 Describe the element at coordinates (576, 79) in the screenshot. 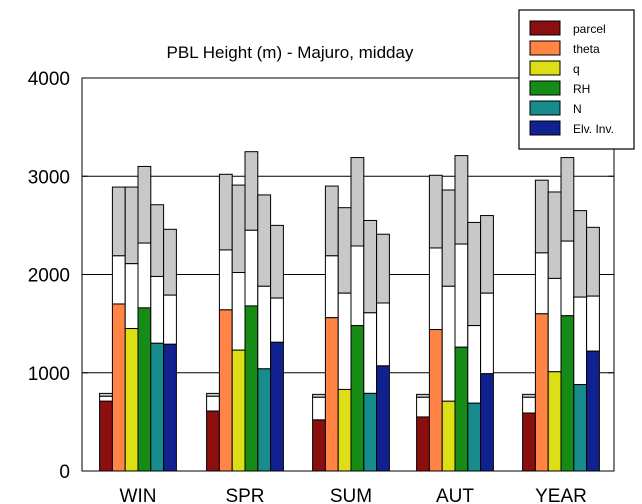

I see `legend: parcel theta q RH N Elv. Inv.` at that location.